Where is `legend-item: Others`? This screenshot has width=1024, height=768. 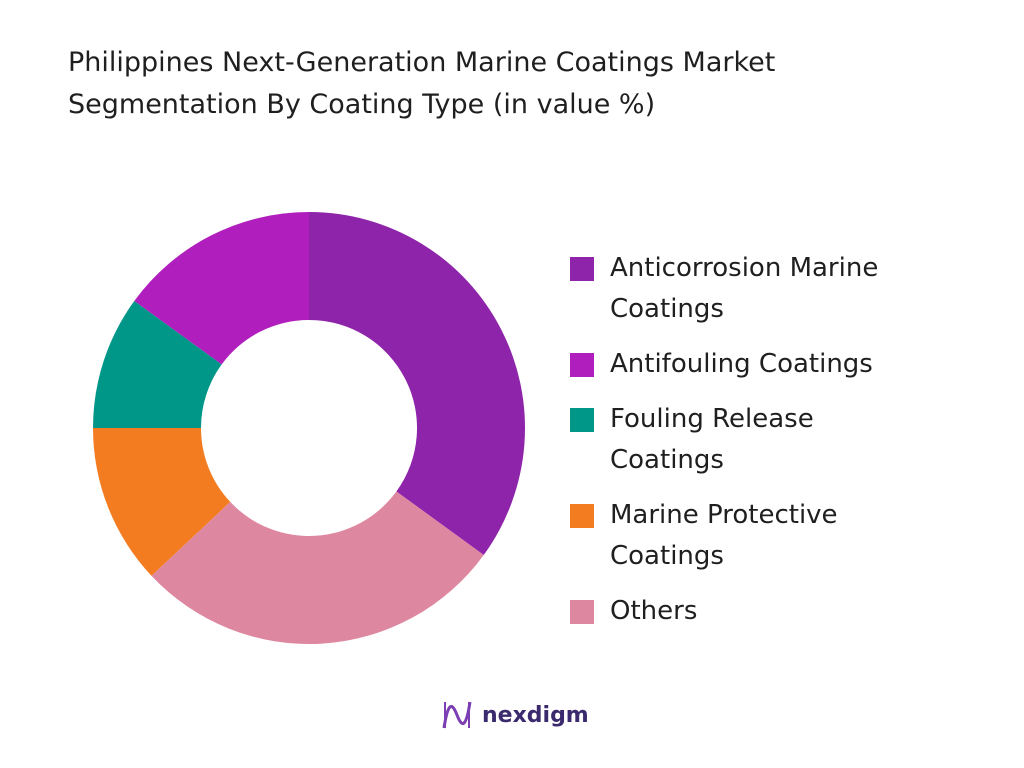 legend-item: Others is located at coordinates (750, 611).